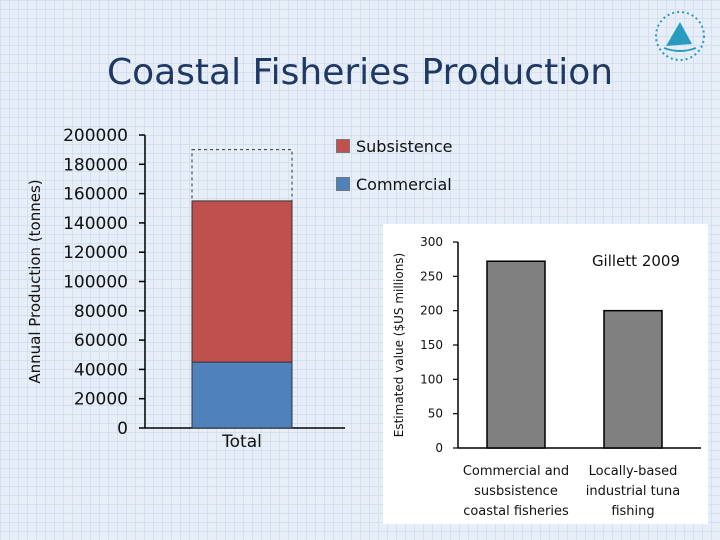 The image size is (720, 540). What do you see at coordinates (95, 136) in the screenshot?
I see `y-tick-label: 200000` at bounding box center [95, 136].